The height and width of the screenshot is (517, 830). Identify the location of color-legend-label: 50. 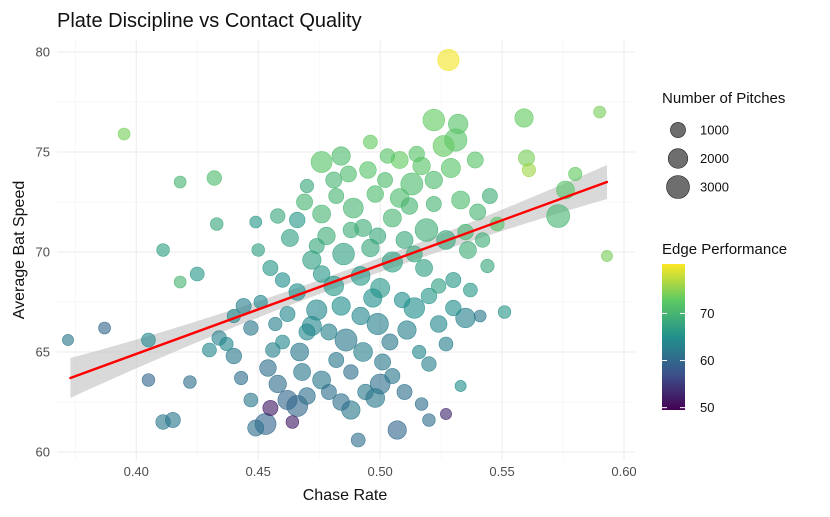
(707, 407).